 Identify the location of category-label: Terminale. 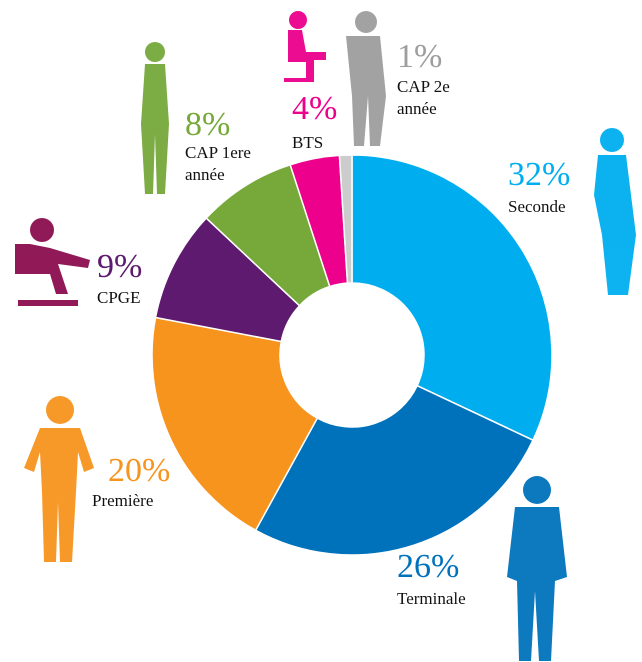
(431, 598).